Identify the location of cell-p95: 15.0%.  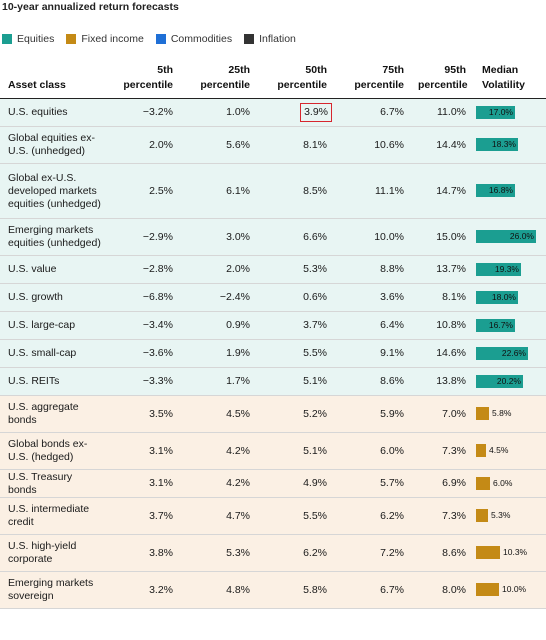
(445, 237).